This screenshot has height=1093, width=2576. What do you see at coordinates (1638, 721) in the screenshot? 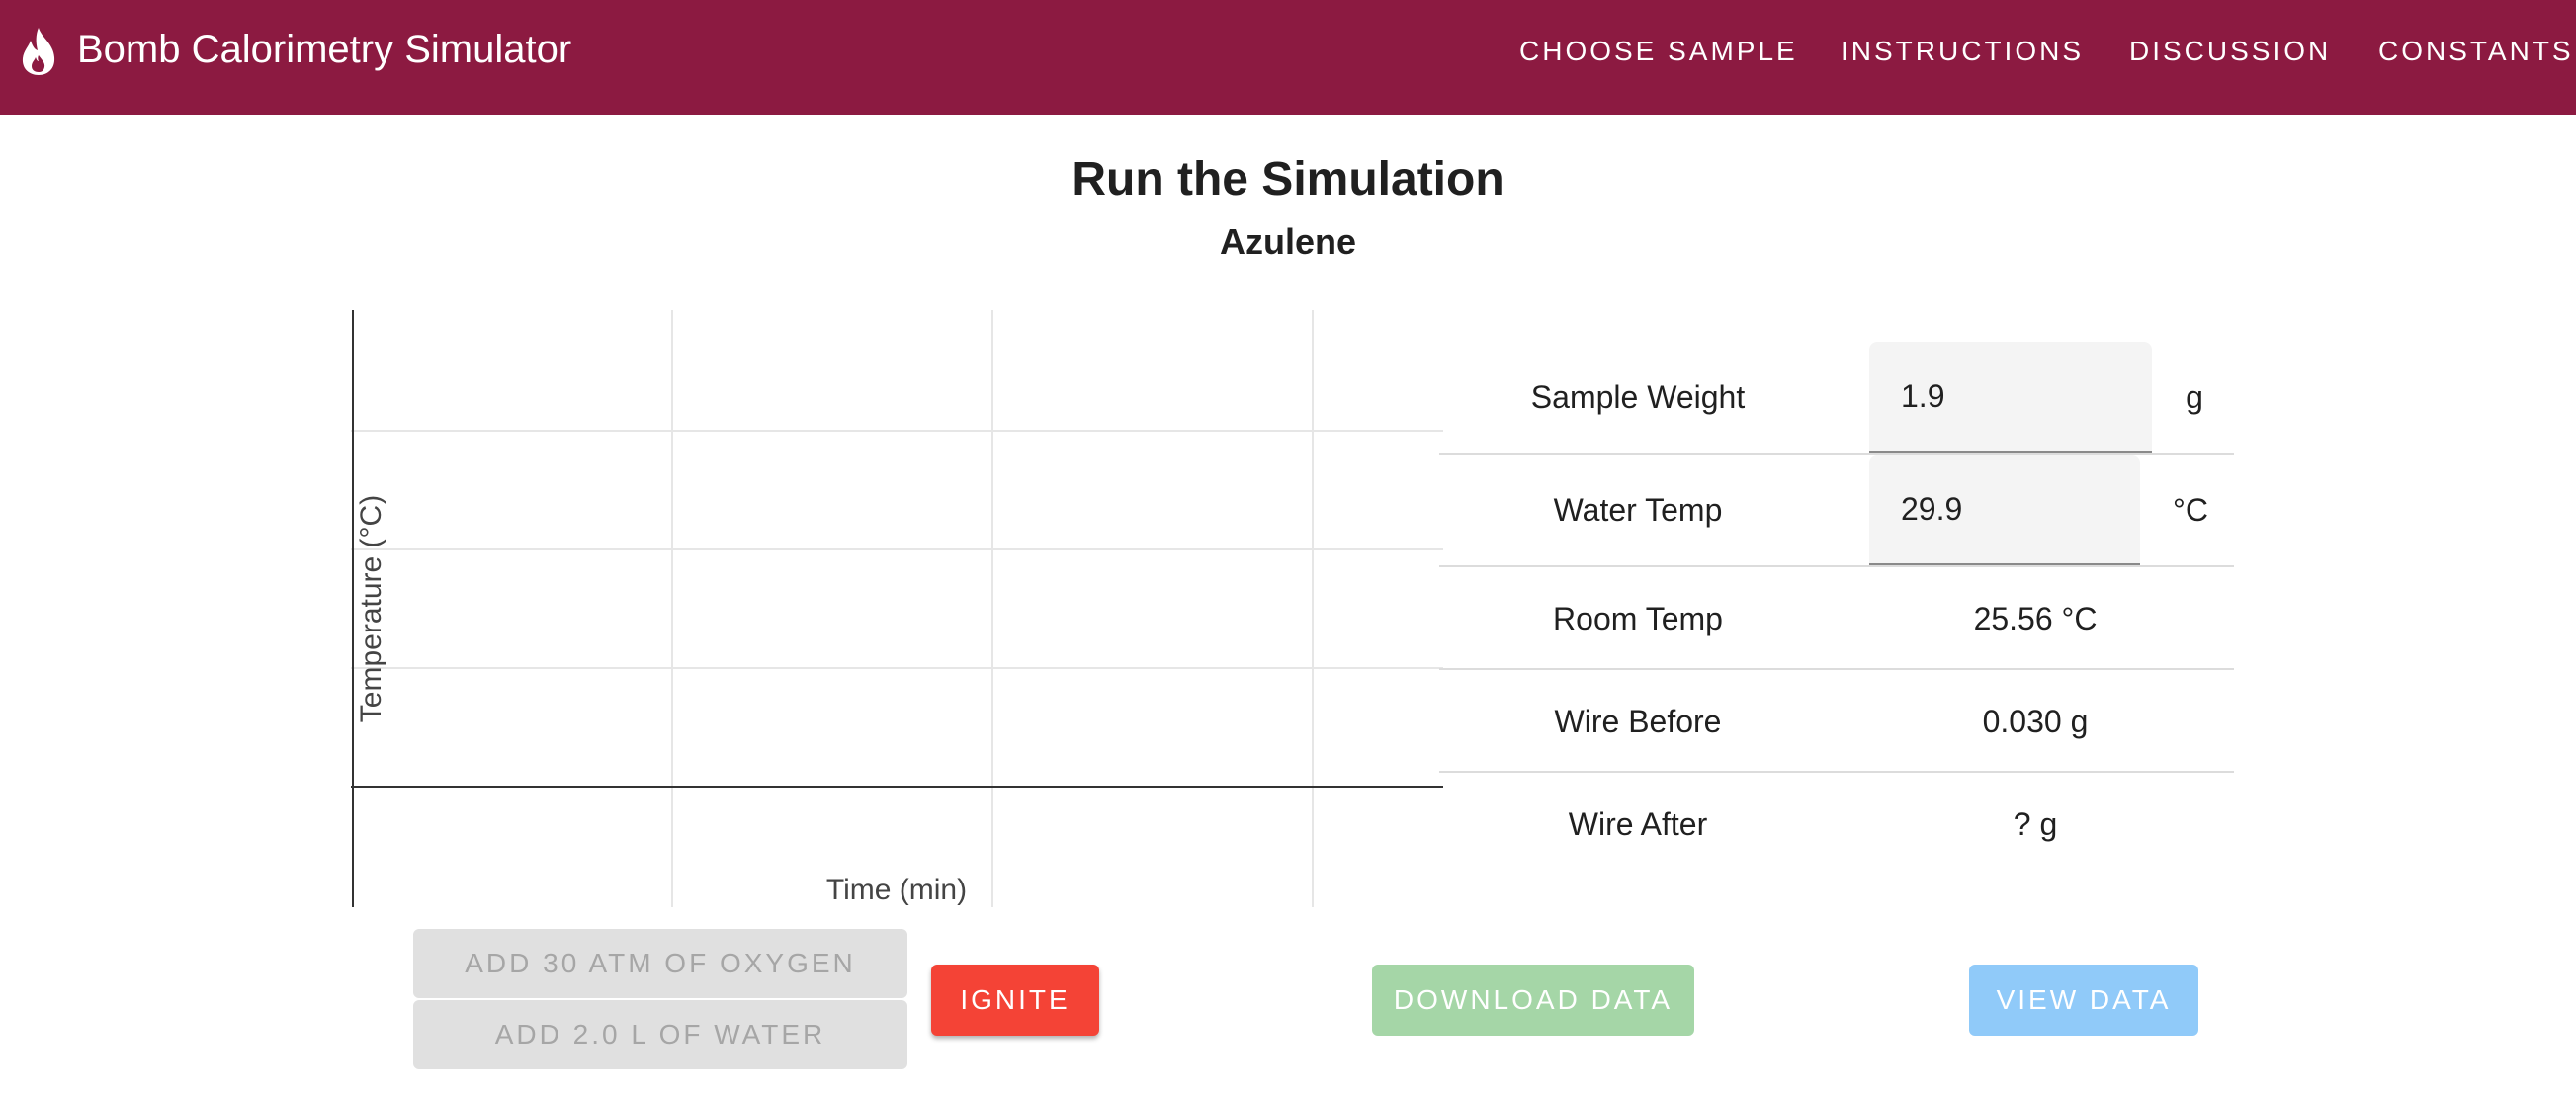
I see `wire-before-label: Wire Before` at bounding box center [1638, 721].